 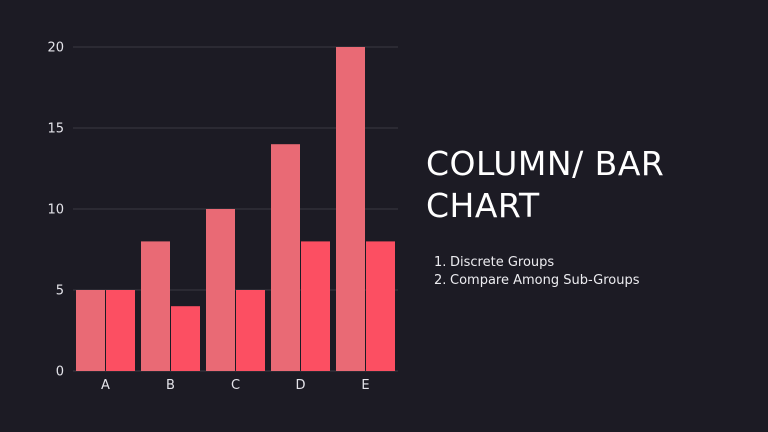 I want to click on x-tick-label: D, so click(x=300, y=385).